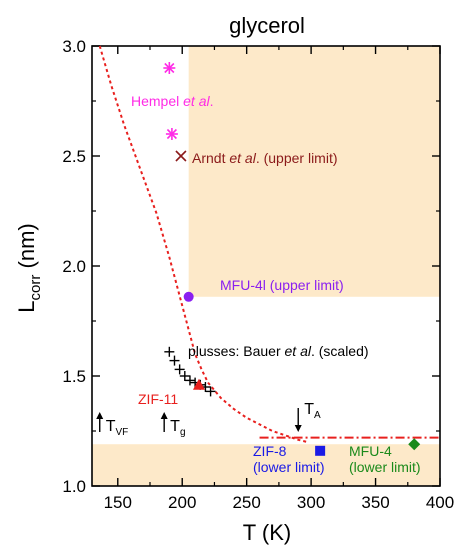 Image resolution: width=462 pixels, height=552 pixels. Describe the element at coordinates (317, 415) in the screenshot. I see `marker-ta-sub: A` at that location.